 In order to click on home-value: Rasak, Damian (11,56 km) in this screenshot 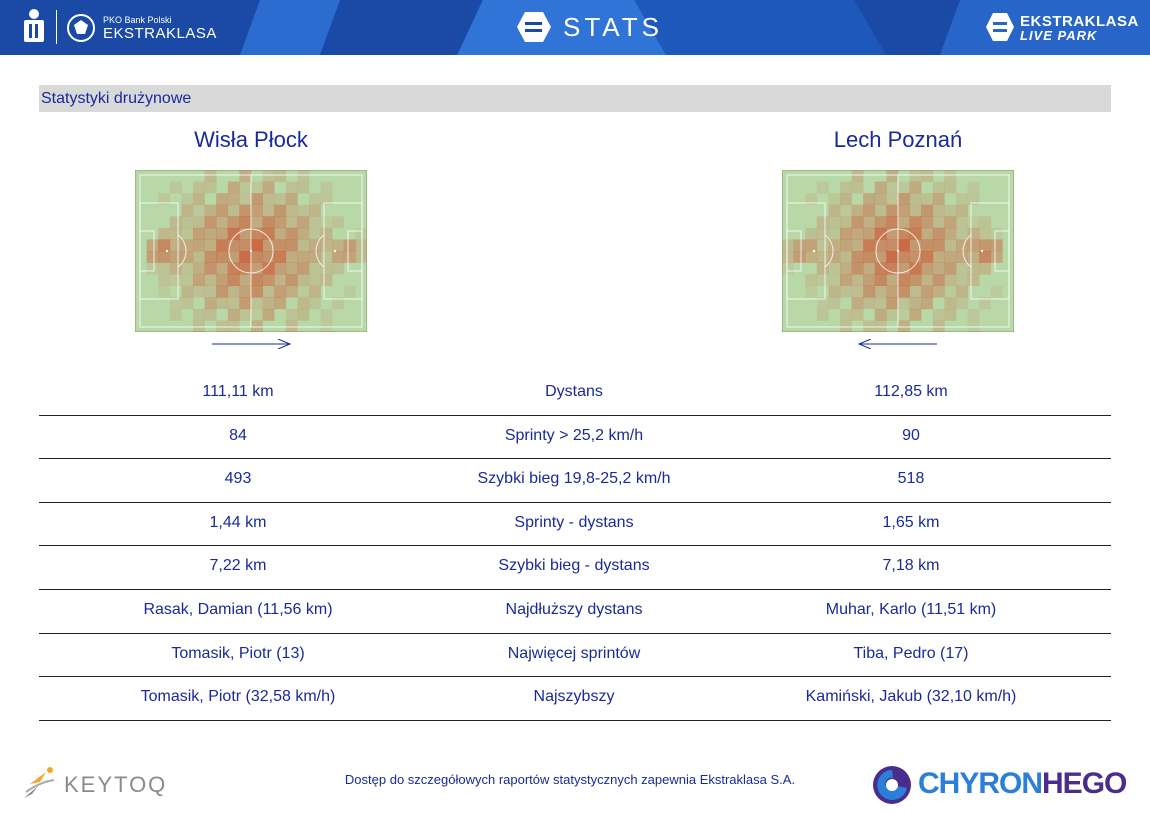, I will do `click(238, 609)`.